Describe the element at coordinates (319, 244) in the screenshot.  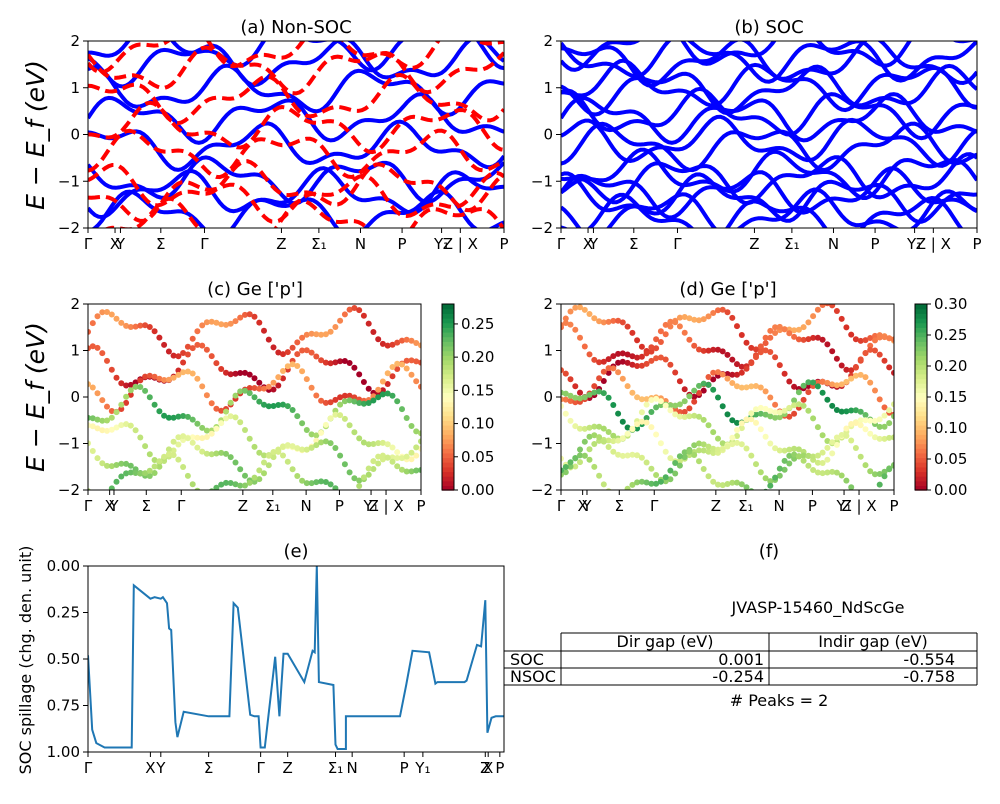
I see `x-tick-label: Σ₁` at that location.